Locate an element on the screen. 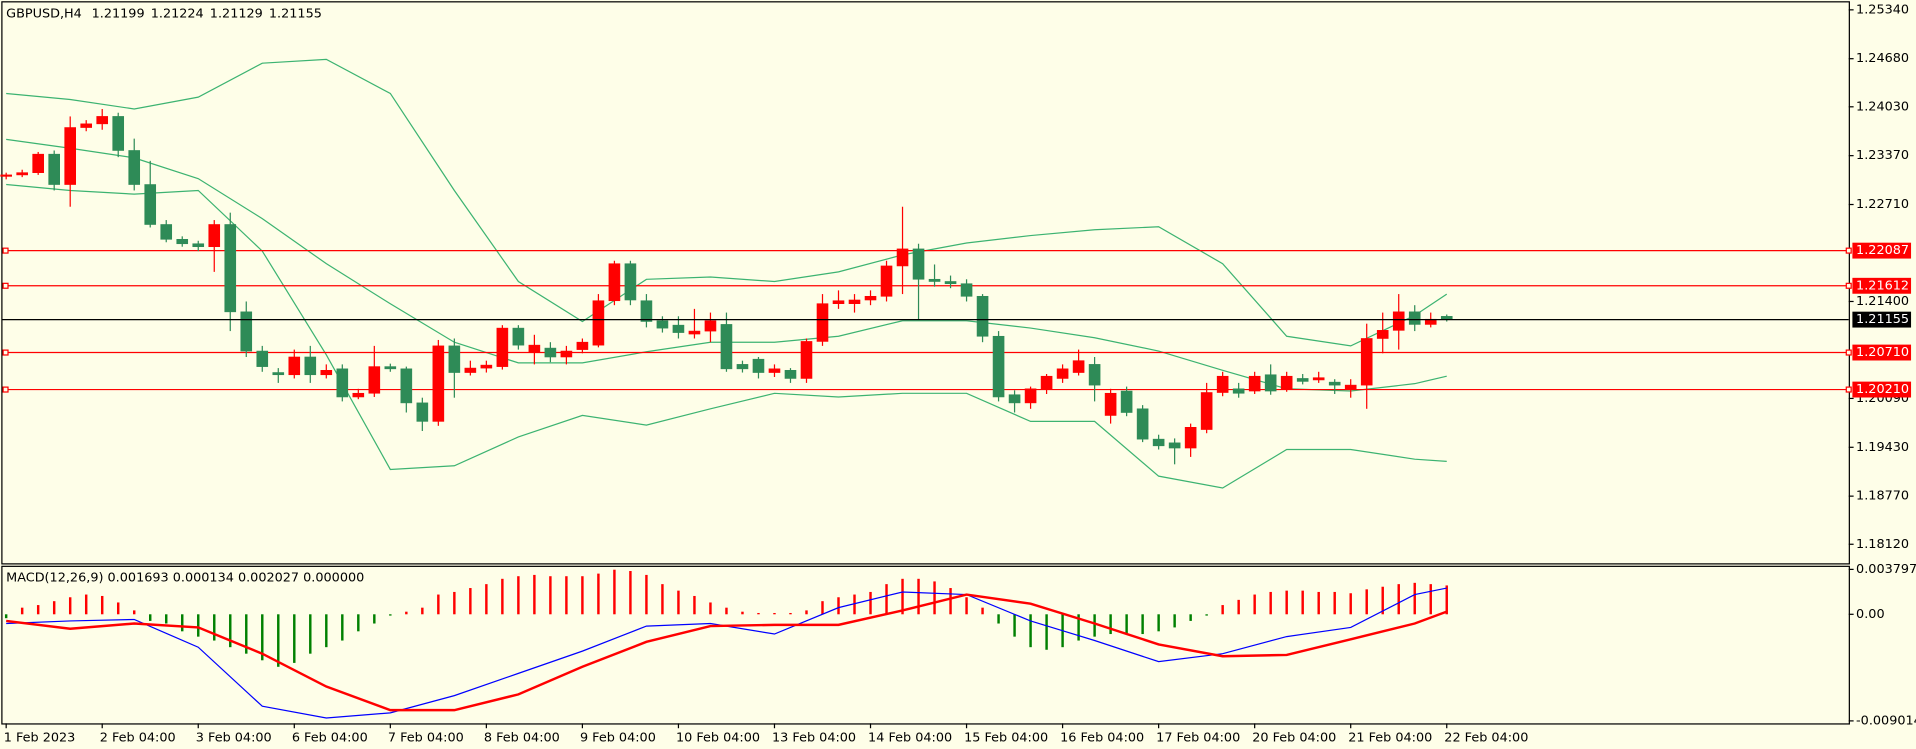 This screenshot has width=1916, height=749. y-tick-label: 1.18120 is located at coordinates (1882, 544).